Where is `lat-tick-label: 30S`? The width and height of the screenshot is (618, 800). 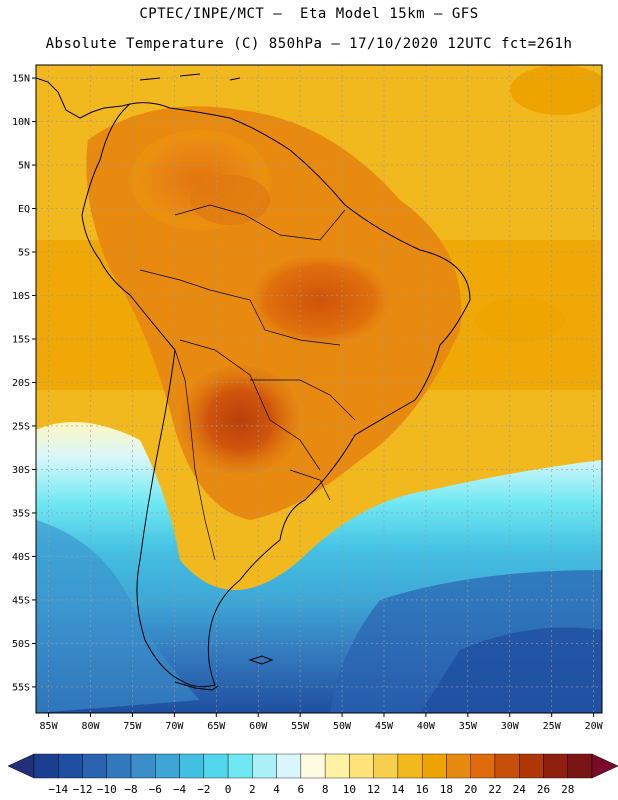
lat-tick-label: 30S is located at coordinates (21, 470).